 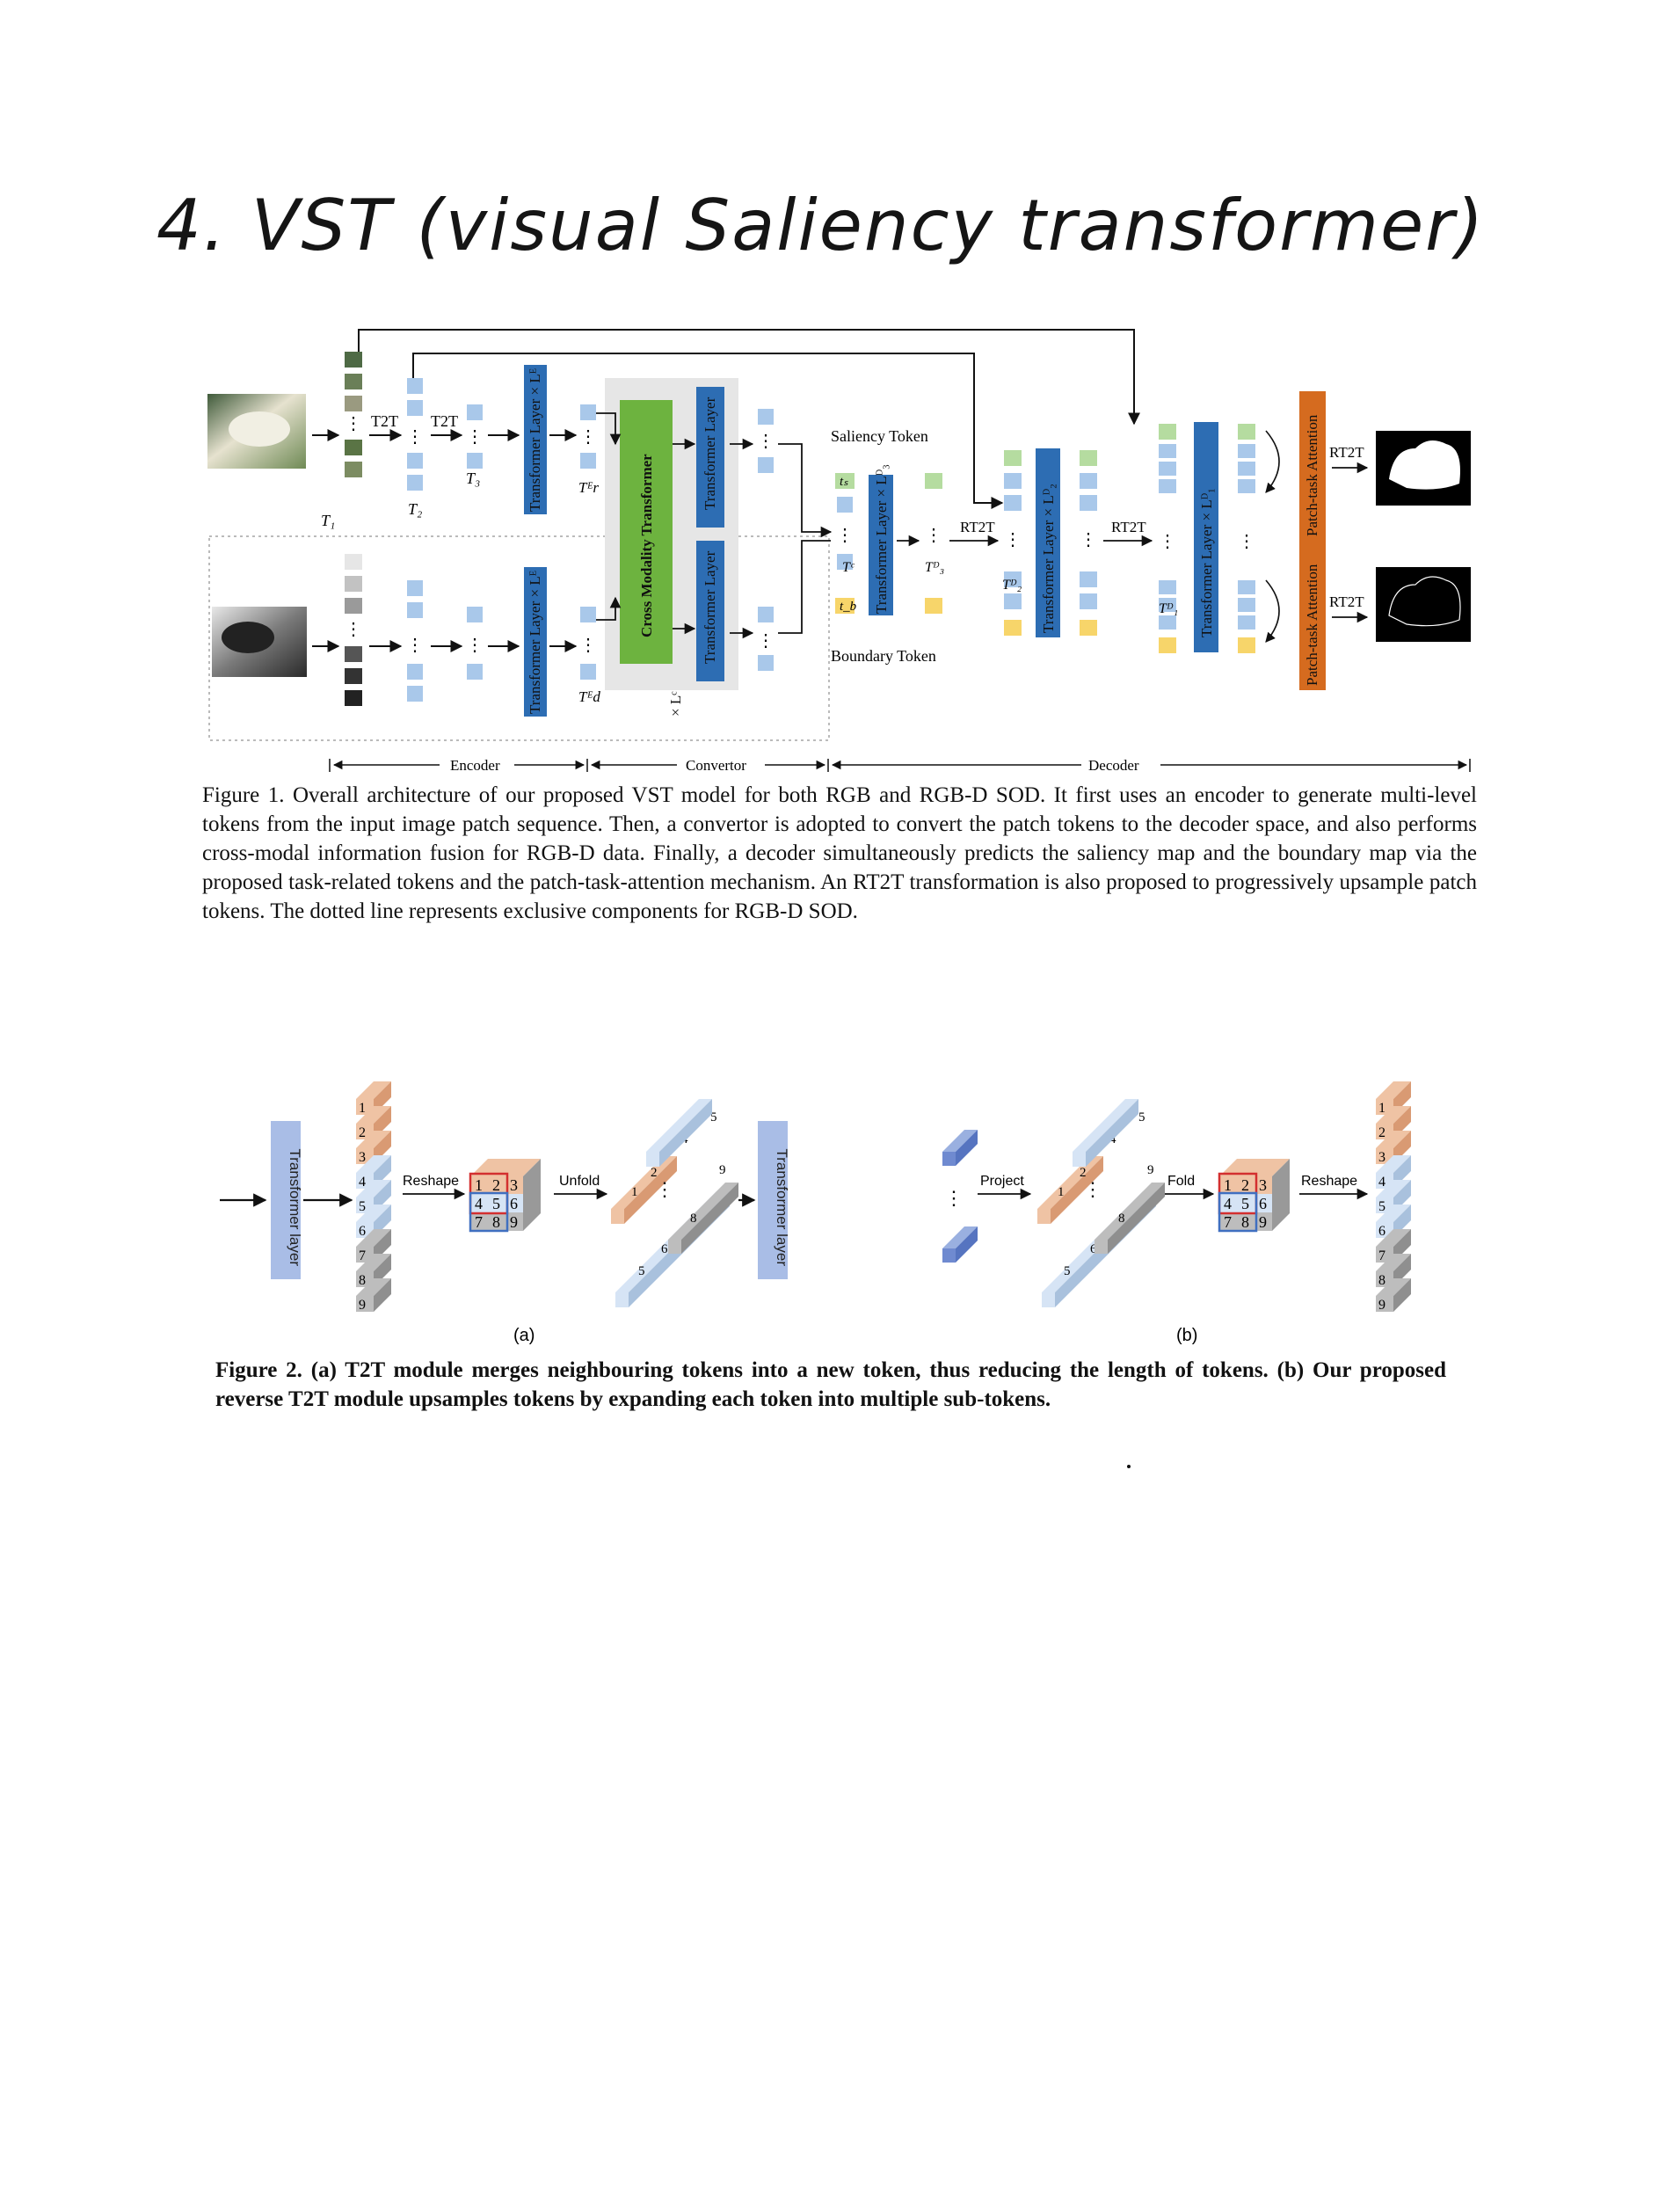 What do you see at coordinates (848, 567) in the screenshot?
I see `svg-text: Tᶜ` at bounding box center [848, 567].